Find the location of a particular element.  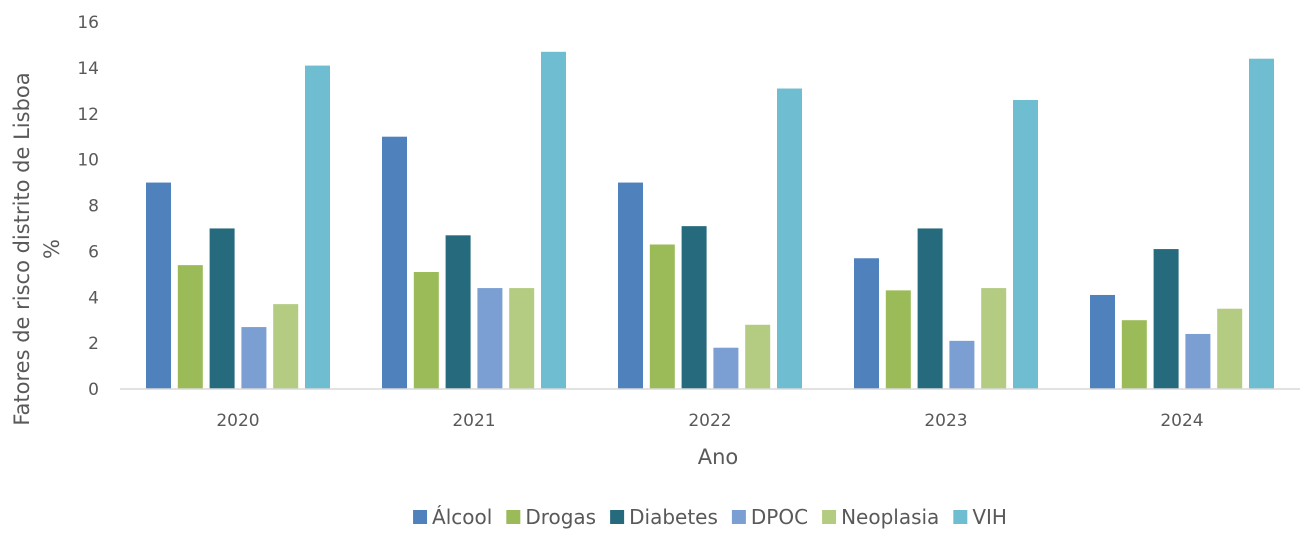

y-tick-label: 8 is located at coordinates (93, 207).